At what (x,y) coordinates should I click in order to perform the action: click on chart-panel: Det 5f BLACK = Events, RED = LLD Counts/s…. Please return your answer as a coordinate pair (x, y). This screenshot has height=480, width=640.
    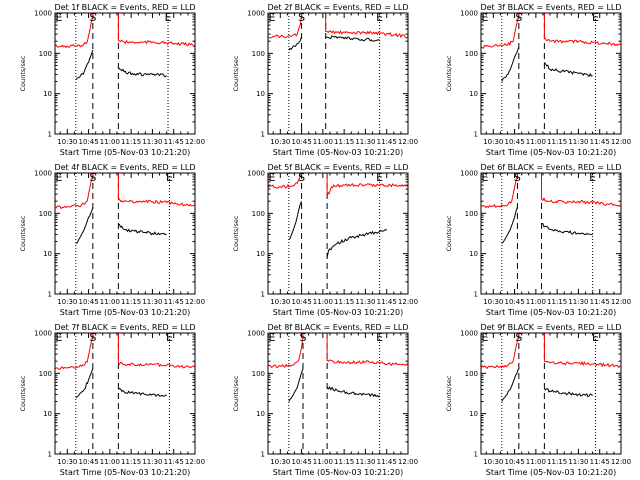
    Looking at the image, I should click on (325, 240).